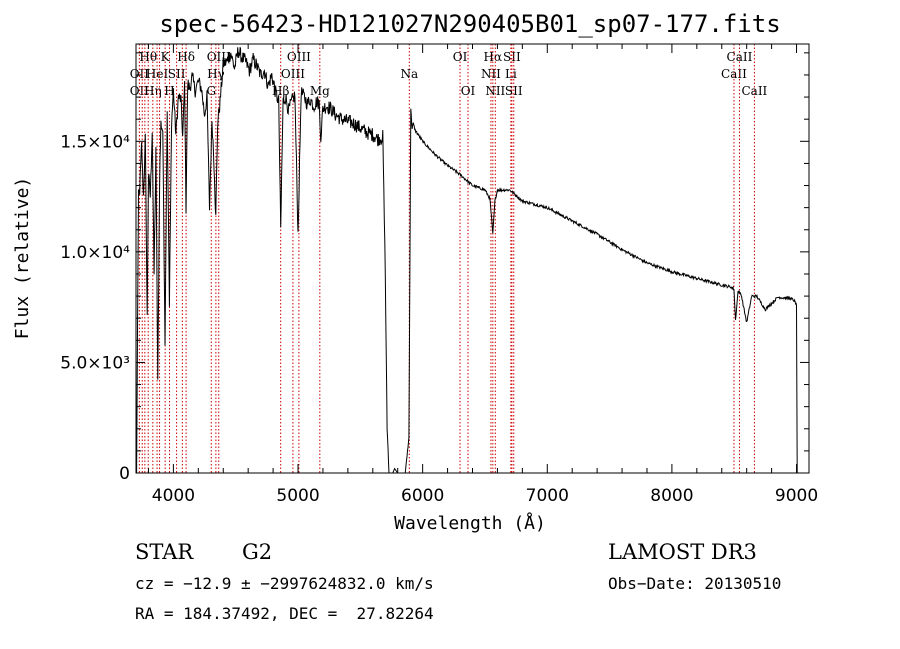 This screenshot has width=900, height=649. What do you see at coordinates (493, 57) in the screenshot?
I see `line-label-23-0: Hα` at bounding box center [493, 57].